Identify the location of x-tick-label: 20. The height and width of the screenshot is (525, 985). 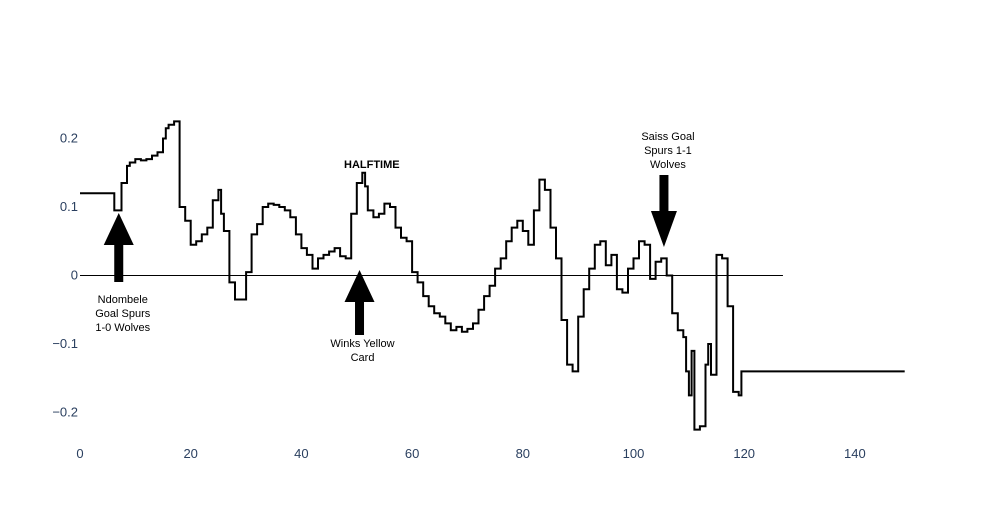
(190, 453).